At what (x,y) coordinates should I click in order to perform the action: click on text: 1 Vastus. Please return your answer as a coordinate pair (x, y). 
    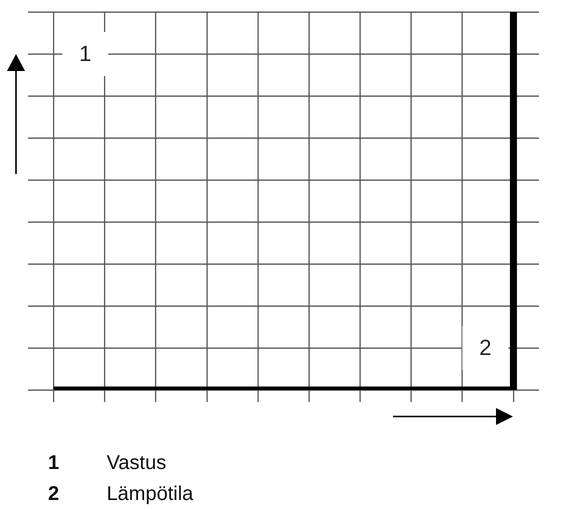
    Looking at the image, I should click on (107, 463).